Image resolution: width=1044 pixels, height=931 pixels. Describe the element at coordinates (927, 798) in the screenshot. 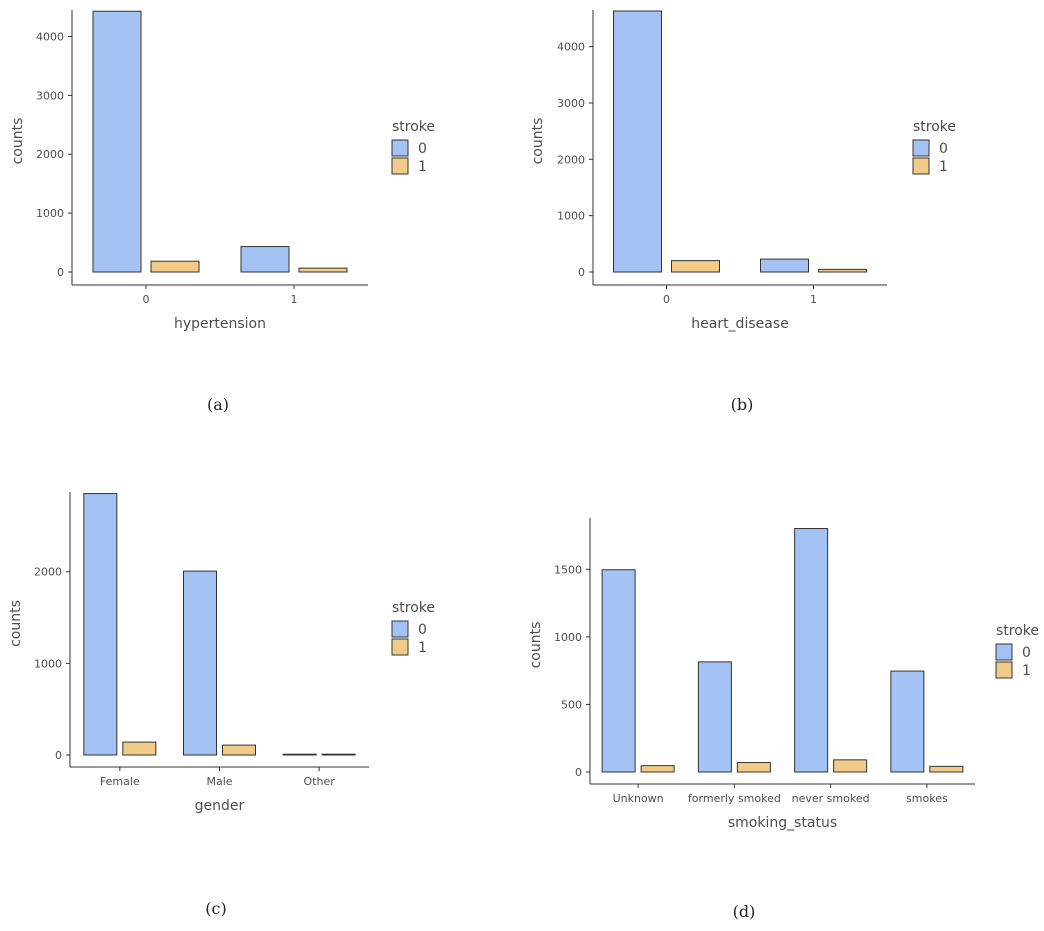

I see `x-tick-label: smokes` at that location.